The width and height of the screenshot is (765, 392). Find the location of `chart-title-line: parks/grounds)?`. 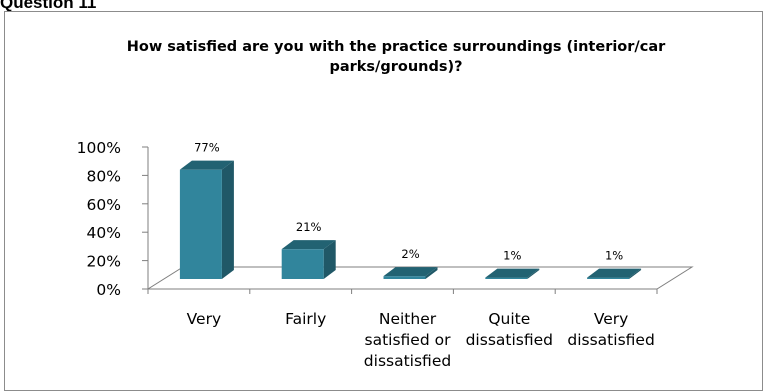

chart-title-line: parks/grounds)? is located at coordinates (395, 67).